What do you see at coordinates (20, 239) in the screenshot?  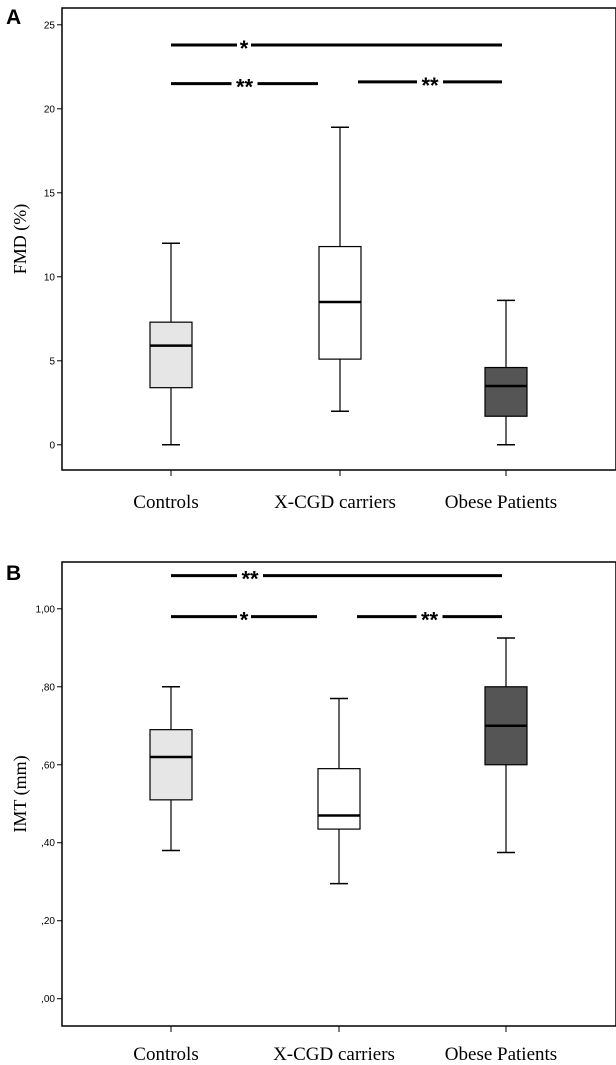 I see `y-axis-label: FMD (%)` at bounding box center [20, 239].